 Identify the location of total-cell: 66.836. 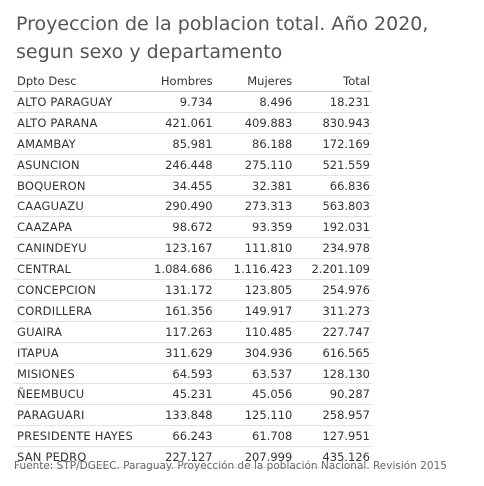
(333, 186).